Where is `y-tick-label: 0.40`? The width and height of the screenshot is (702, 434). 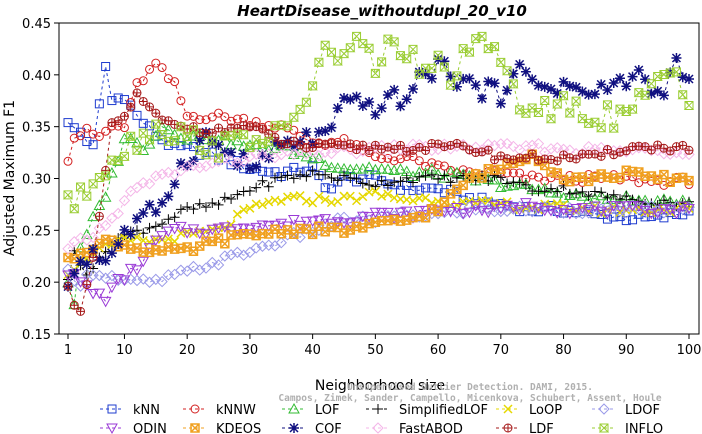 y-tick-label: 0.40 is located at coordinates (36, 76).